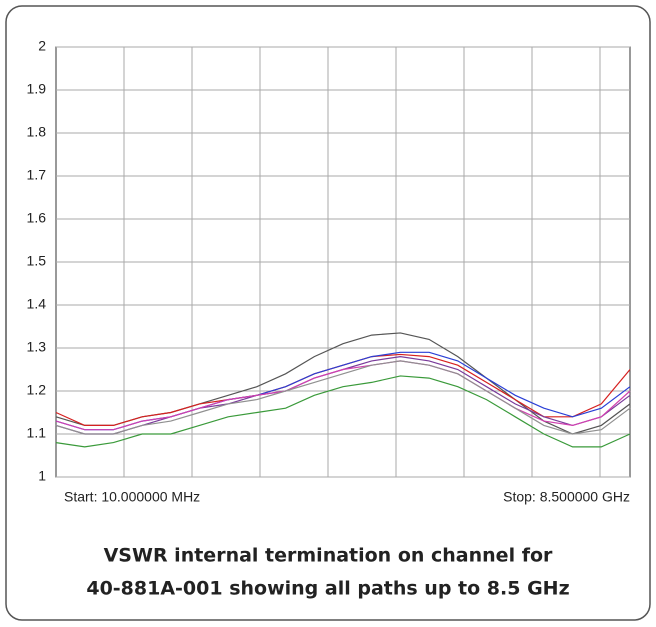 The height and width of the screenshot is (627, 656). Describe the element at coordinates (37, 304) in the screenshot. I see `y-tick-label: 1.4` at that location.